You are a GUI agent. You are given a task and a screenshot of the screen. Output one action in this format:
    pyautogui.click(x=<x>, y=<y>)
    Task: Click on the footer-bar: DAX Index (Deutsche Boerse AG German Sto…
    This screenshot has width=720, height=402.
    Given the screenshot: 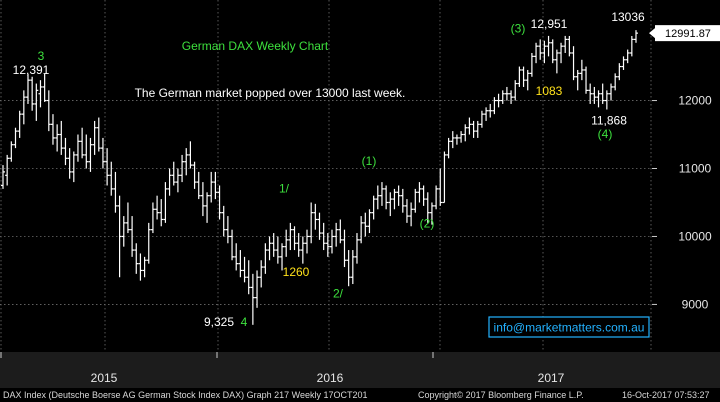 What is the action you would take?
    pyautogui.click(x=360, y=395)
    